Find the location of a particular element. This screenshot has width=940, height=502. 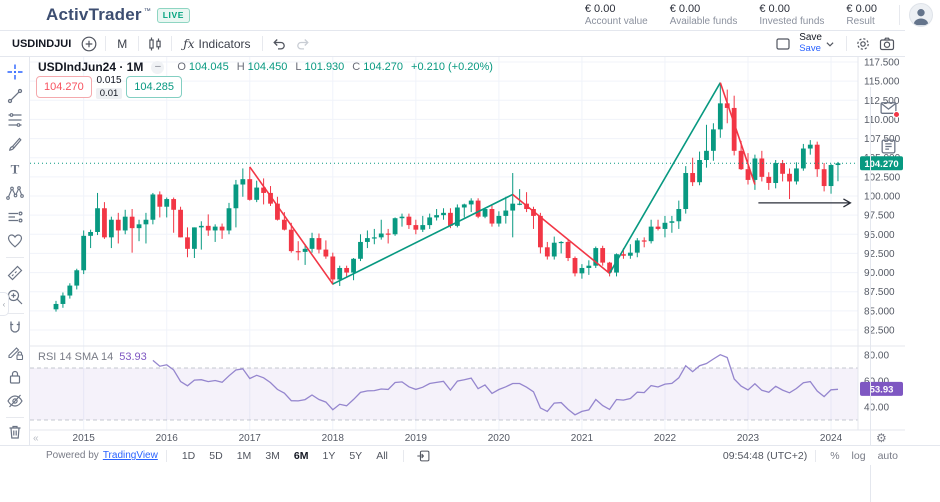

layout-button is located at coordinates (783, 44).